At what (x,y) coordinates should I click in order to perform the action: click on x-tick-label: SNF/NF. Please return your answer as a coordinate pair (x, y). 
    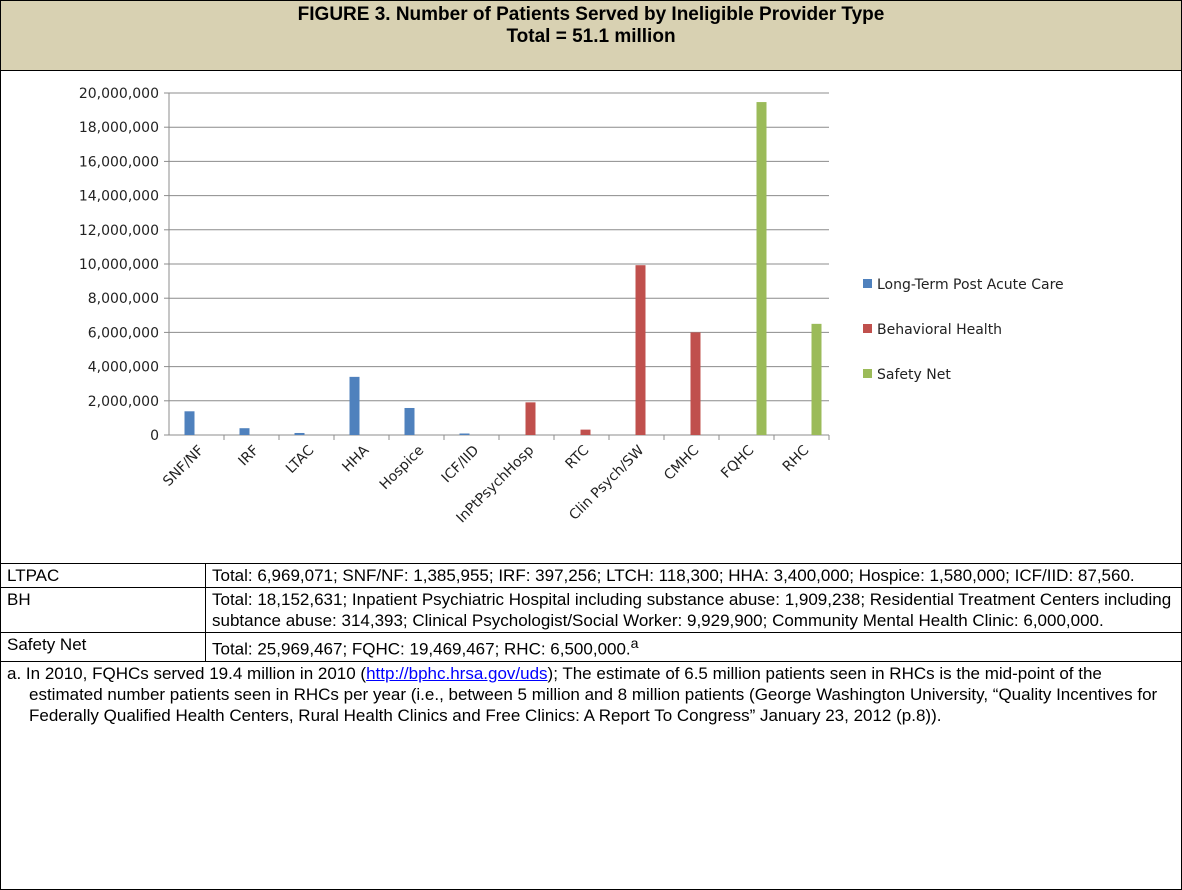
    Looking at the image, I should click on (183, 466).